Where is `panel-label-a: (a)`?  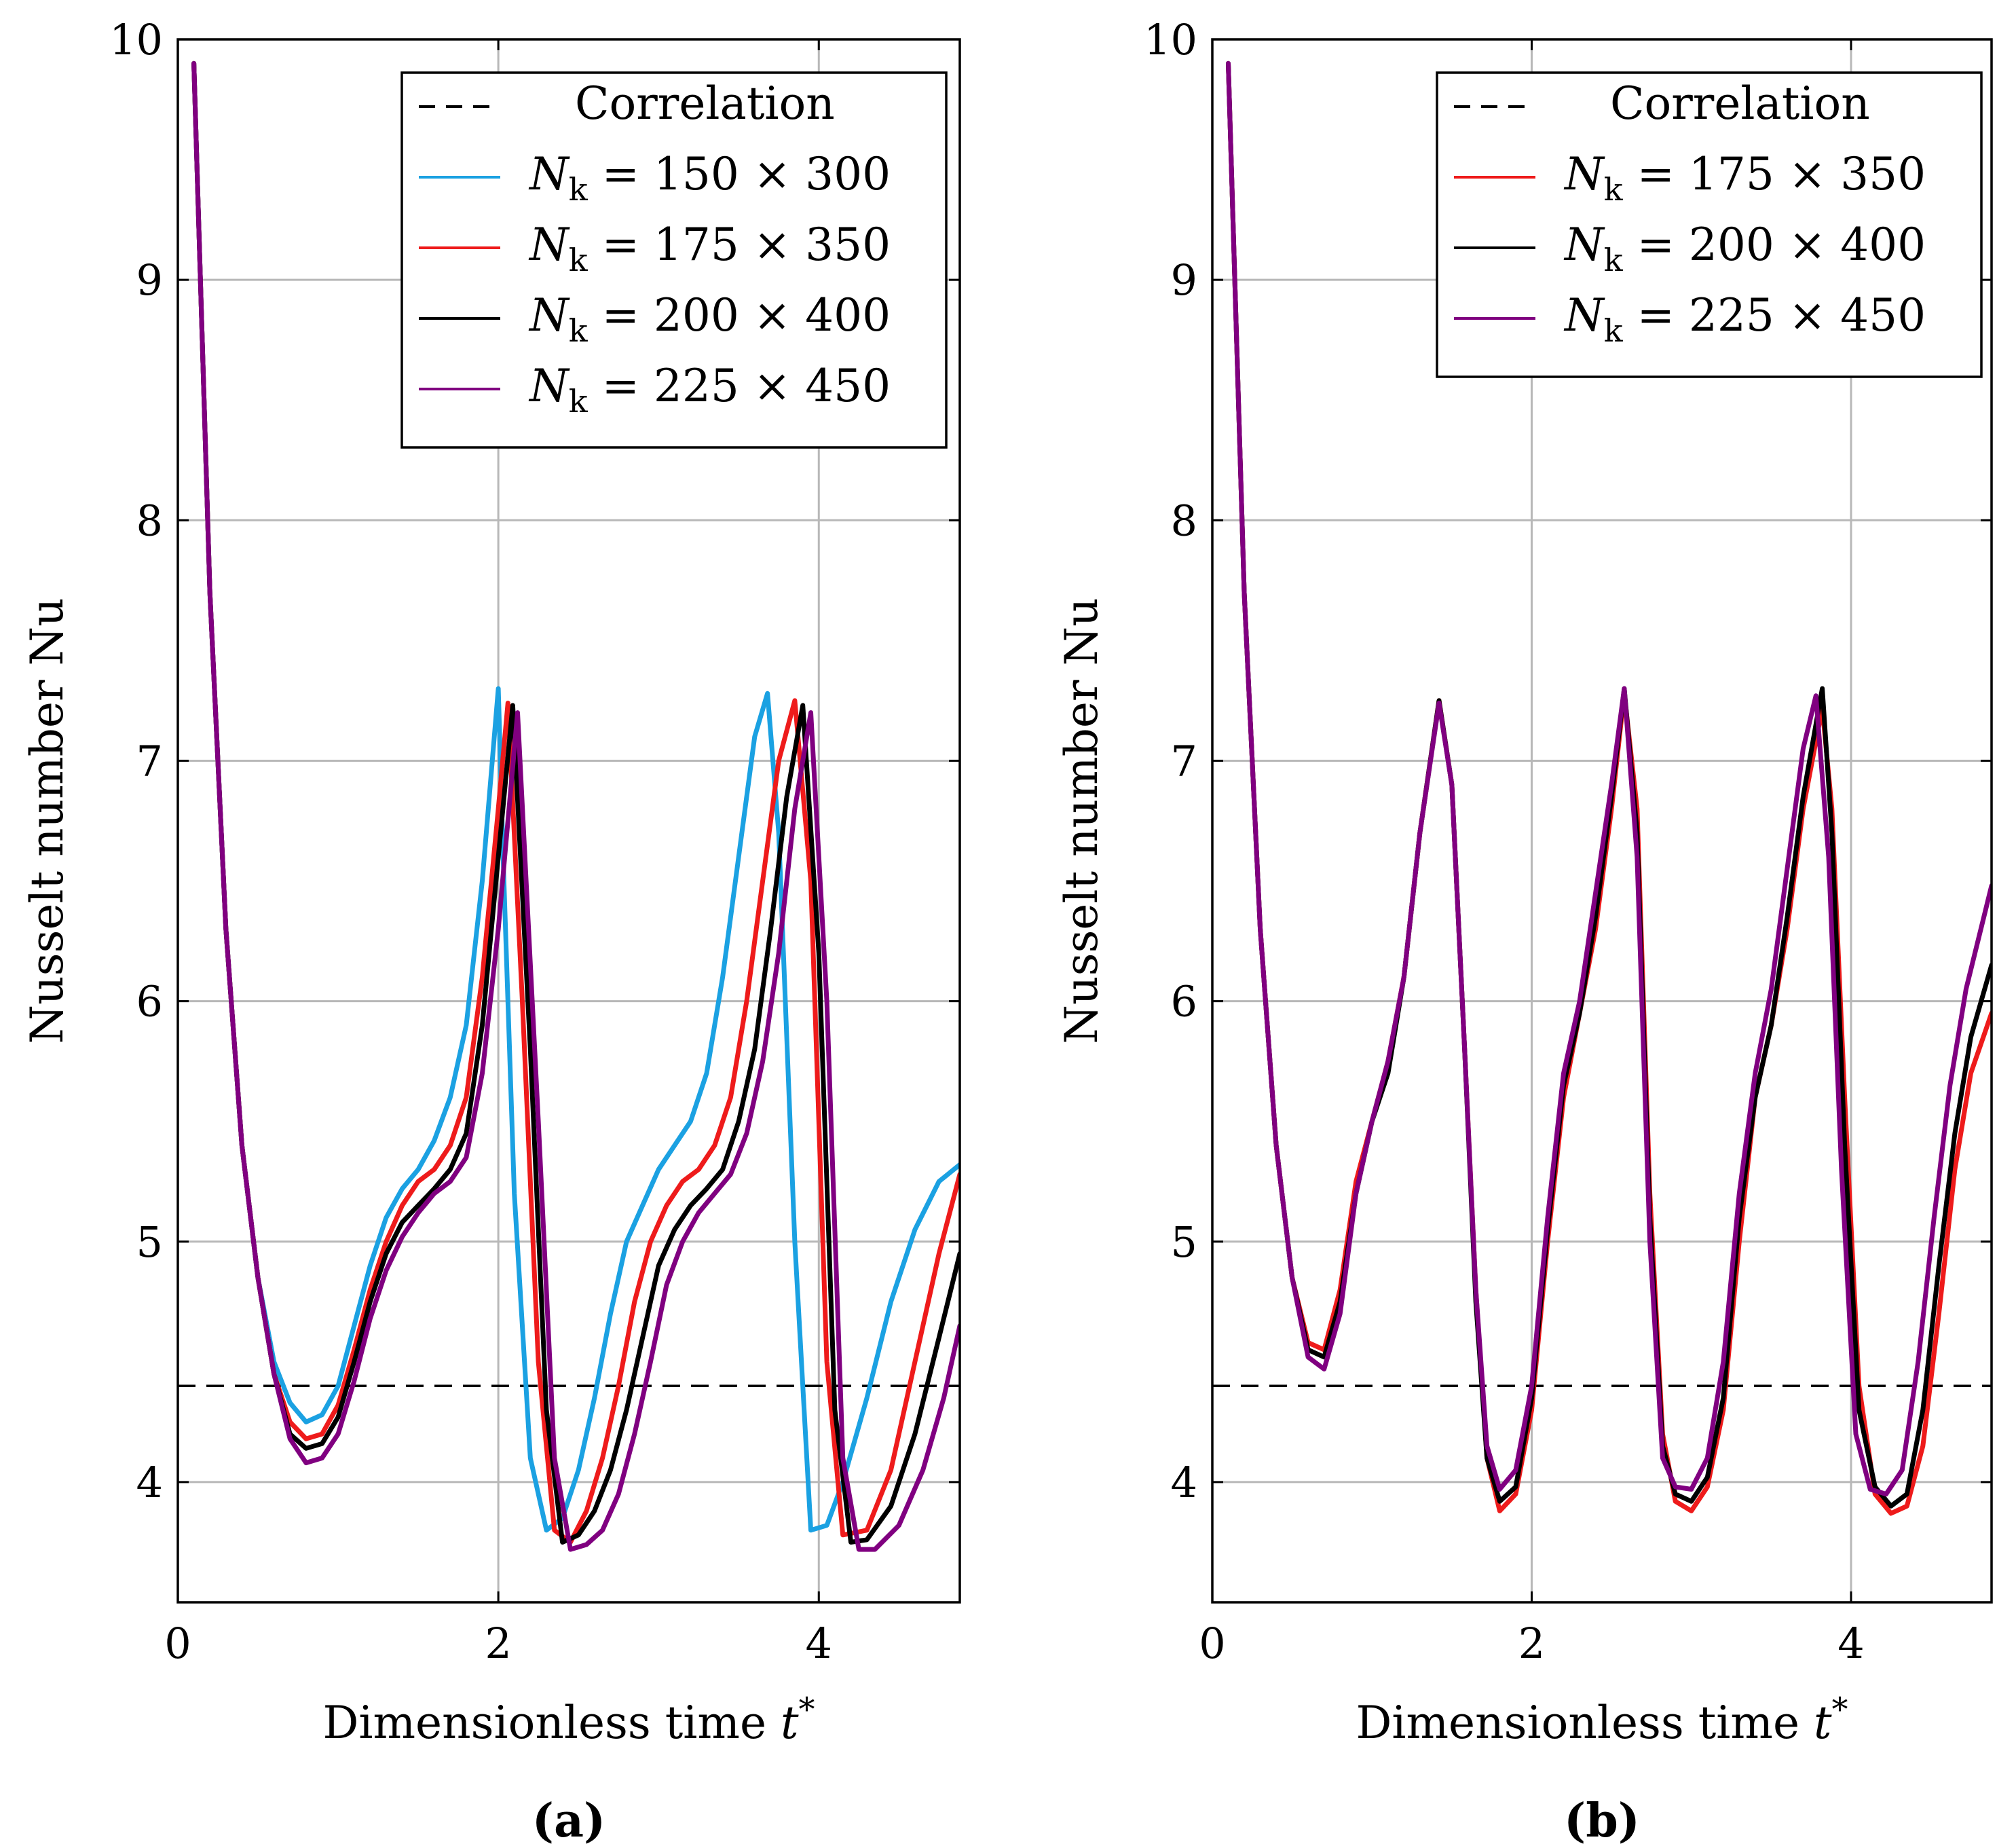 panel-label-a: (a) is located at coordinates (568, 1819).